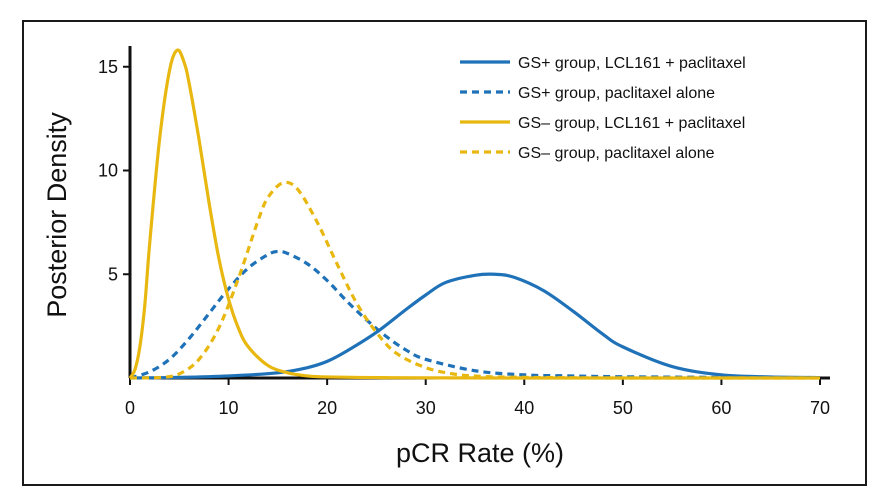 The image size is (886, 504). Describe the element at coordinates (113, 274) in the screenshot. I see `y-tick-label: 5` at that location.